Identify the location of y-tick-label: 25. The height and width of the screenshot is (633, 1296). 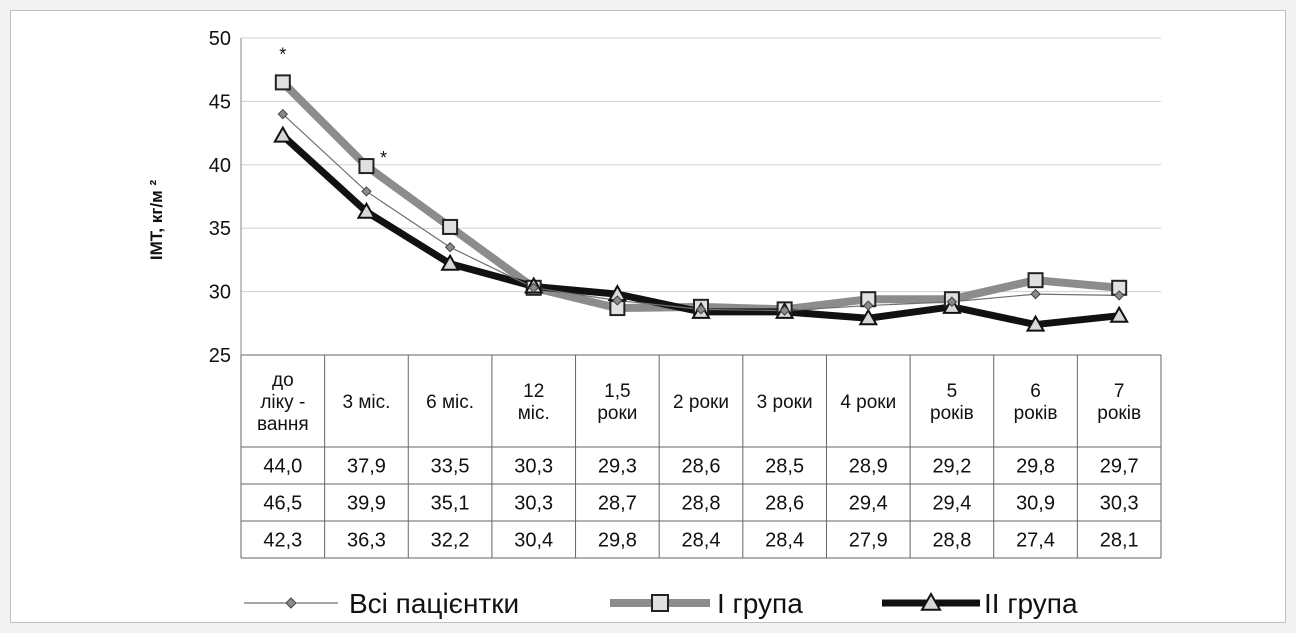
(220, 356).